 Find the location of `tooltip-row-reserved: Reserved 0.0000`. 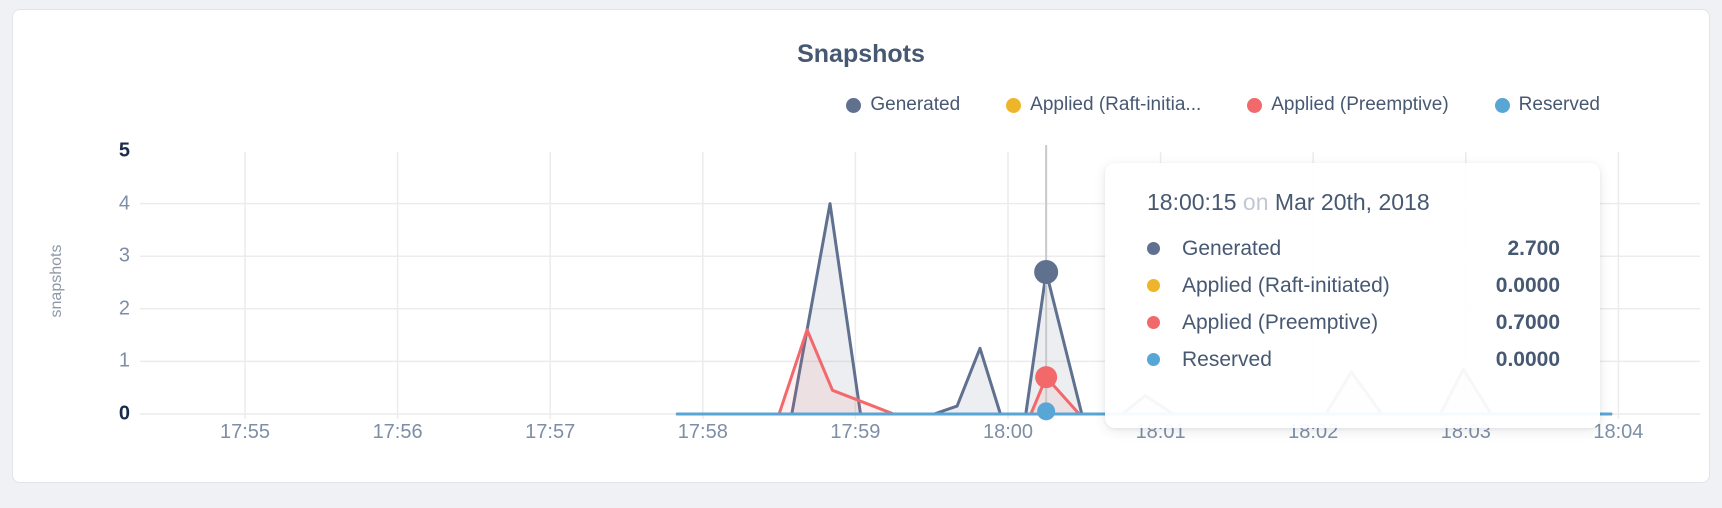

tooltip-row-reserved: Reserved 0.0000 is located at coordinates (1353, 359).